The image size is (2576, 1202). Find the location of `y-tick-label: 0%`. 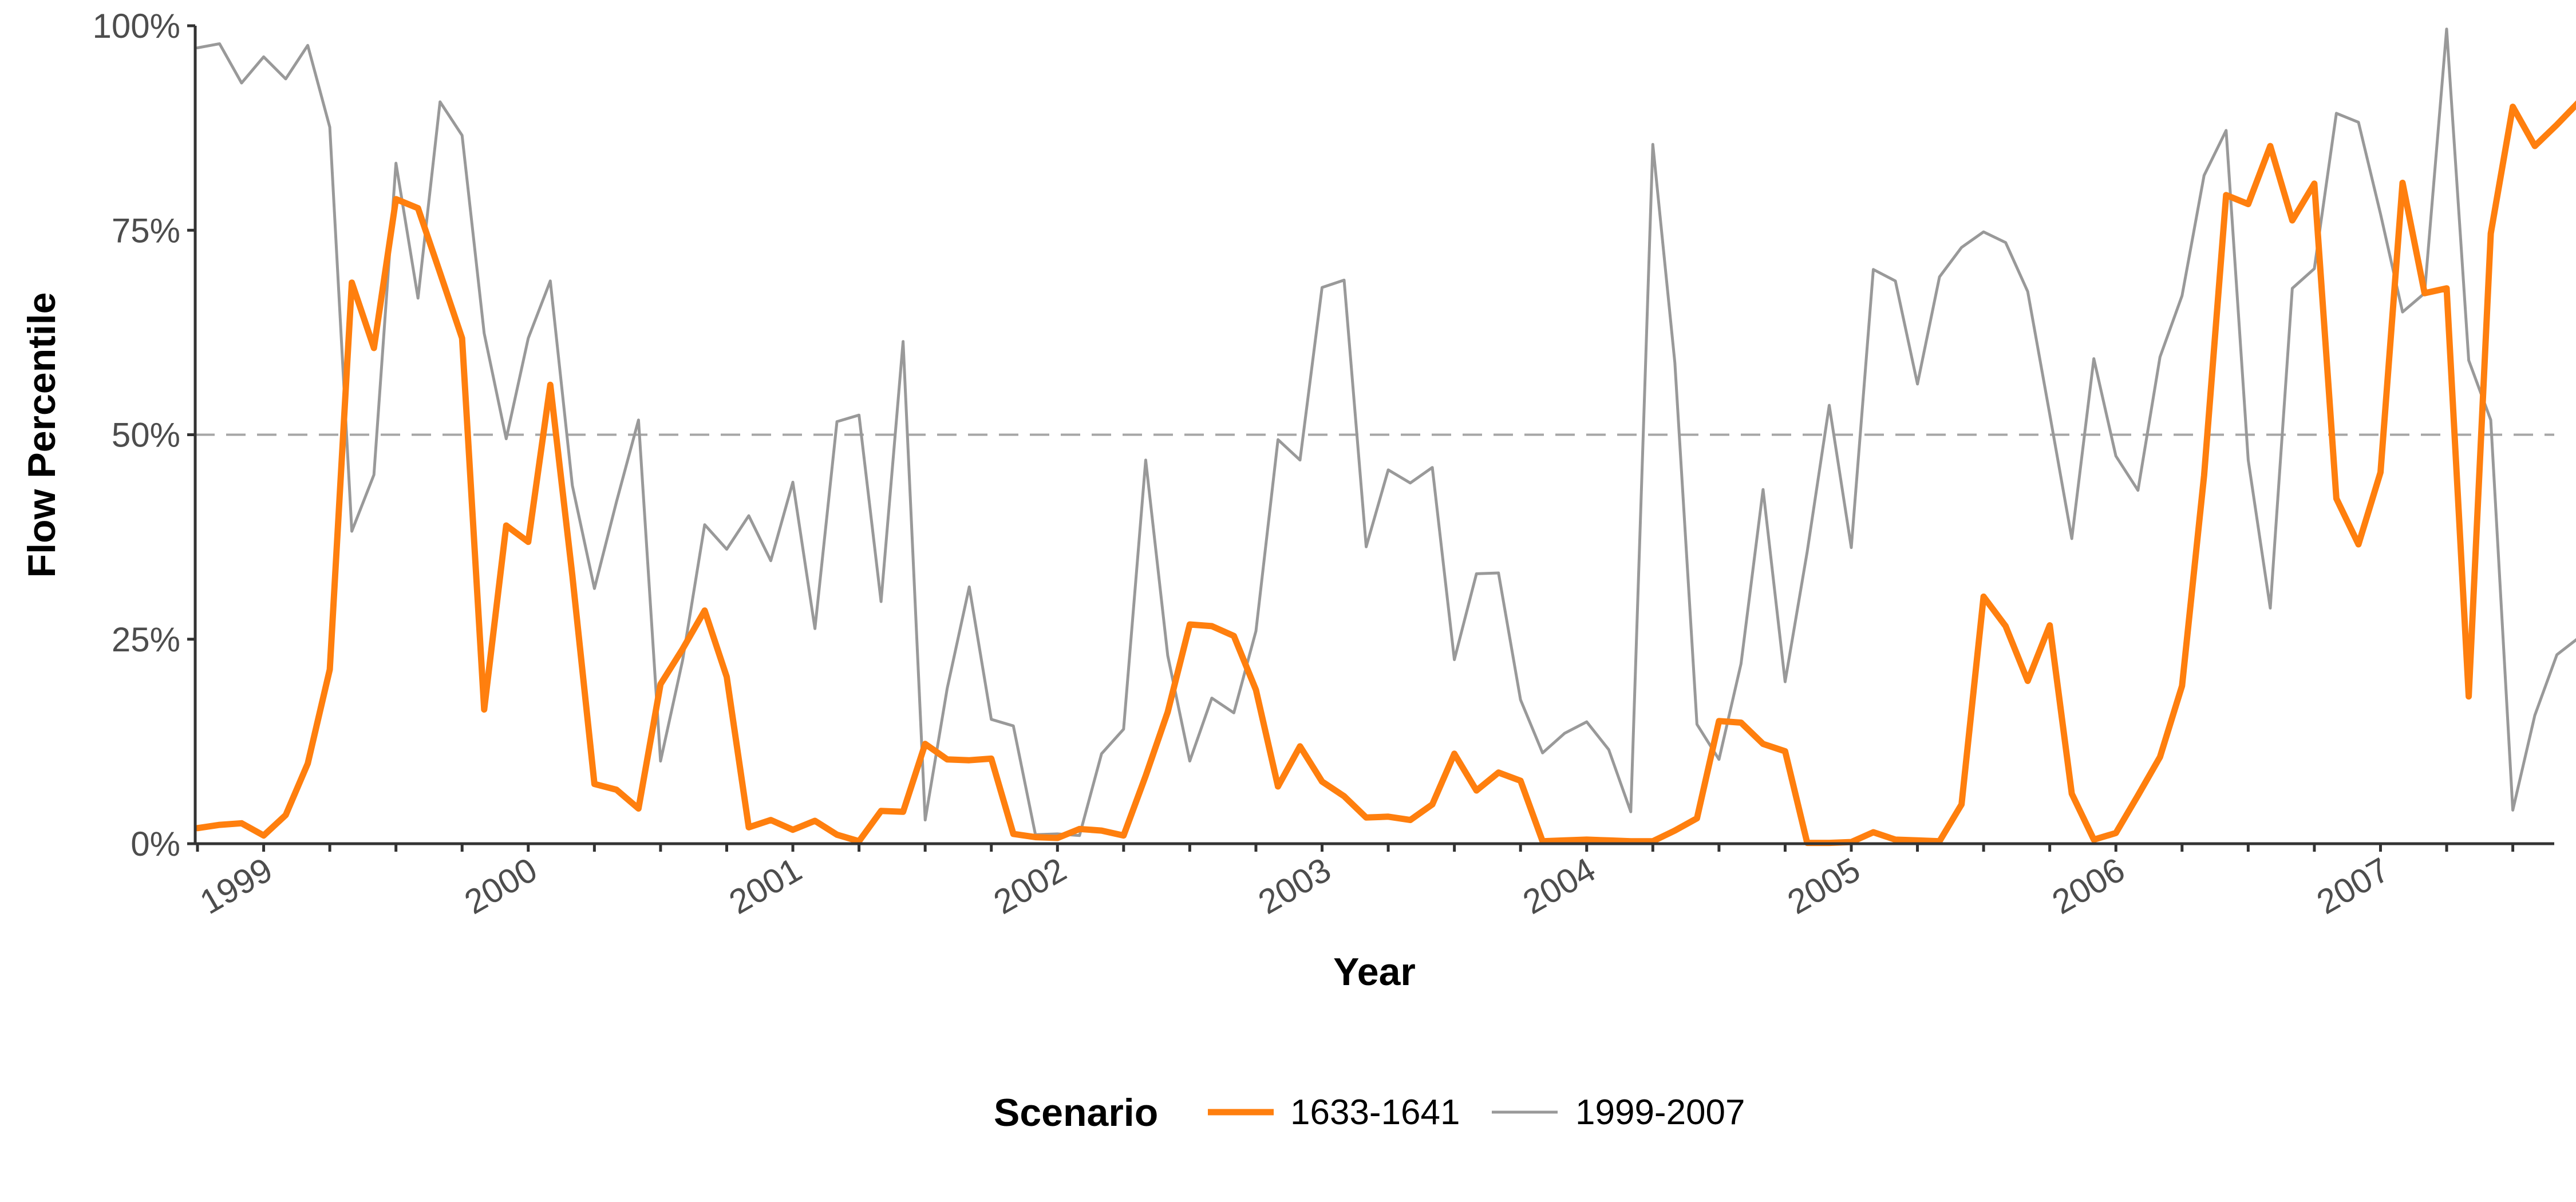

y-tick-label: 0% is located at coordinates (155, 844).